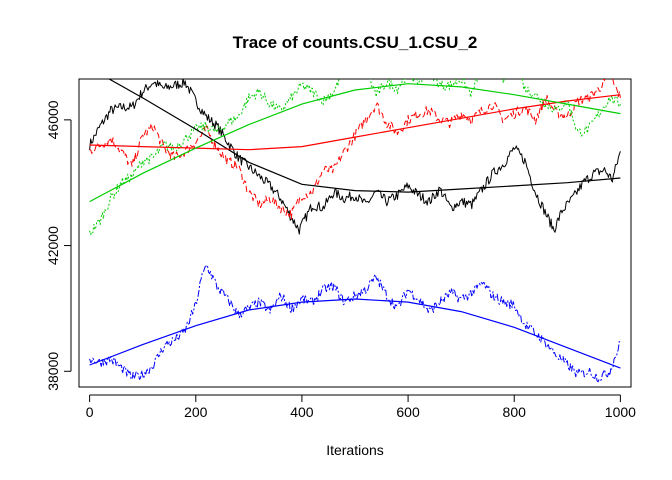 Image resolution: width=672 pixels, height=480 pixels. What do you see at coordinates (53, 119) in the screenshot?
I see `y-tick-label: 46000` at bounding box center [53, 119].